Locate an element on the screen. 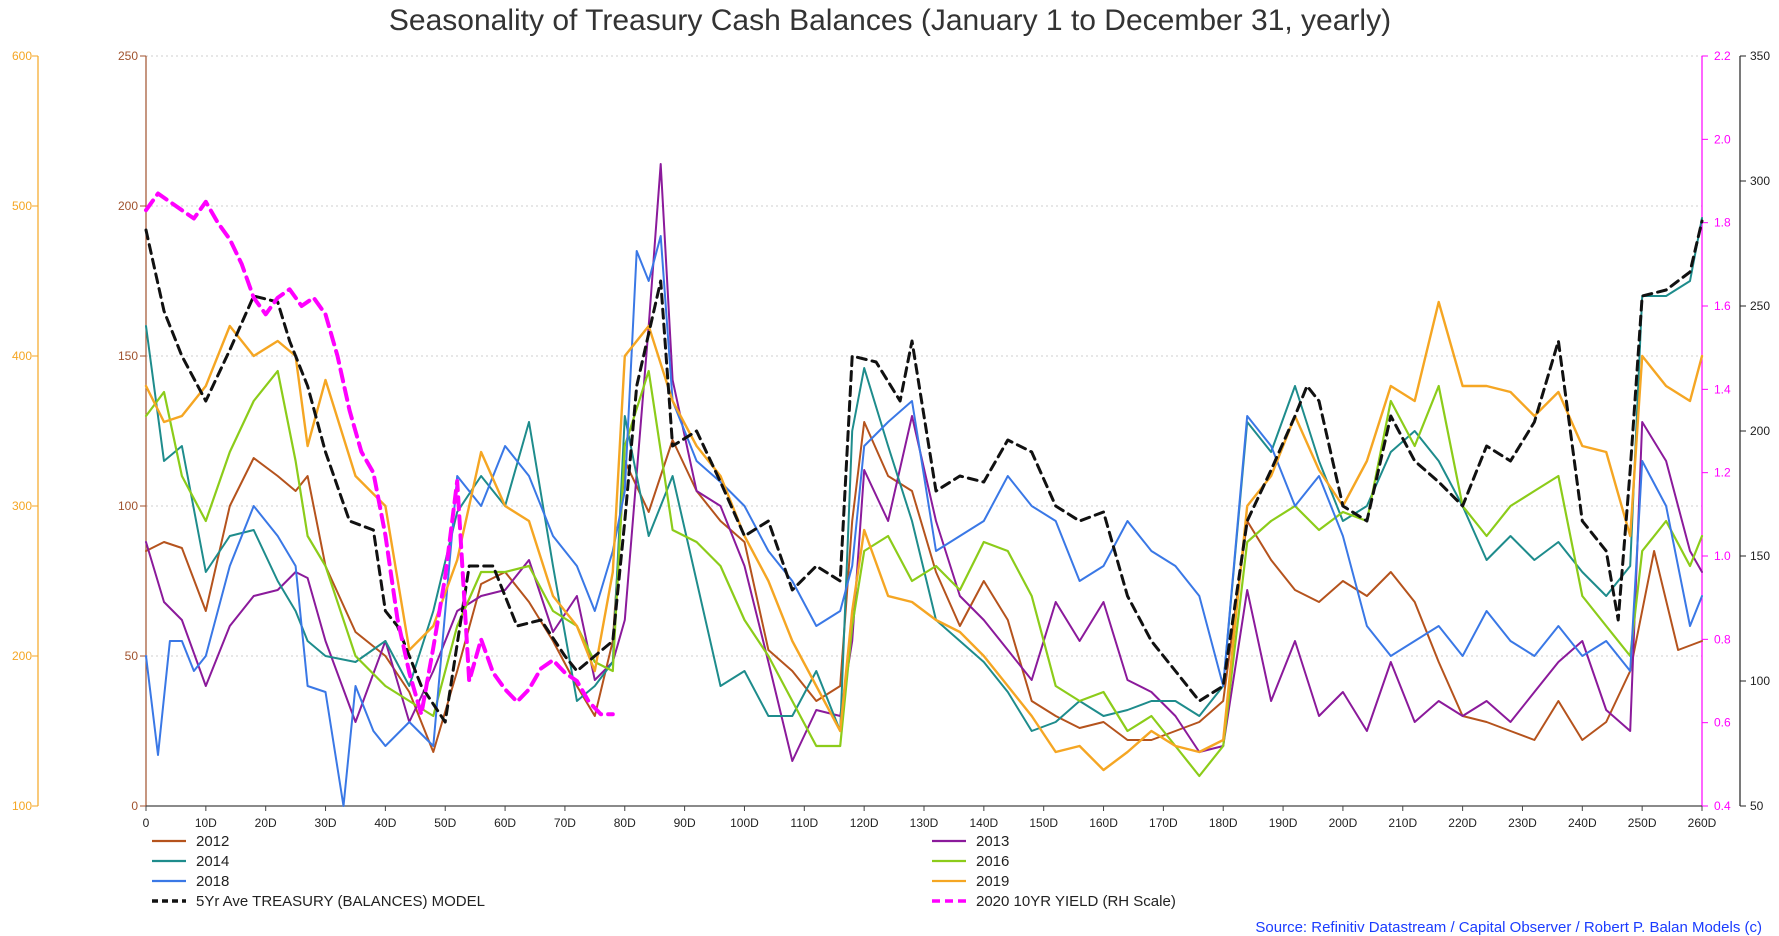 The image size is (1779, 936). far_left-tick-label: 500 is located at coordinates (22, 206).